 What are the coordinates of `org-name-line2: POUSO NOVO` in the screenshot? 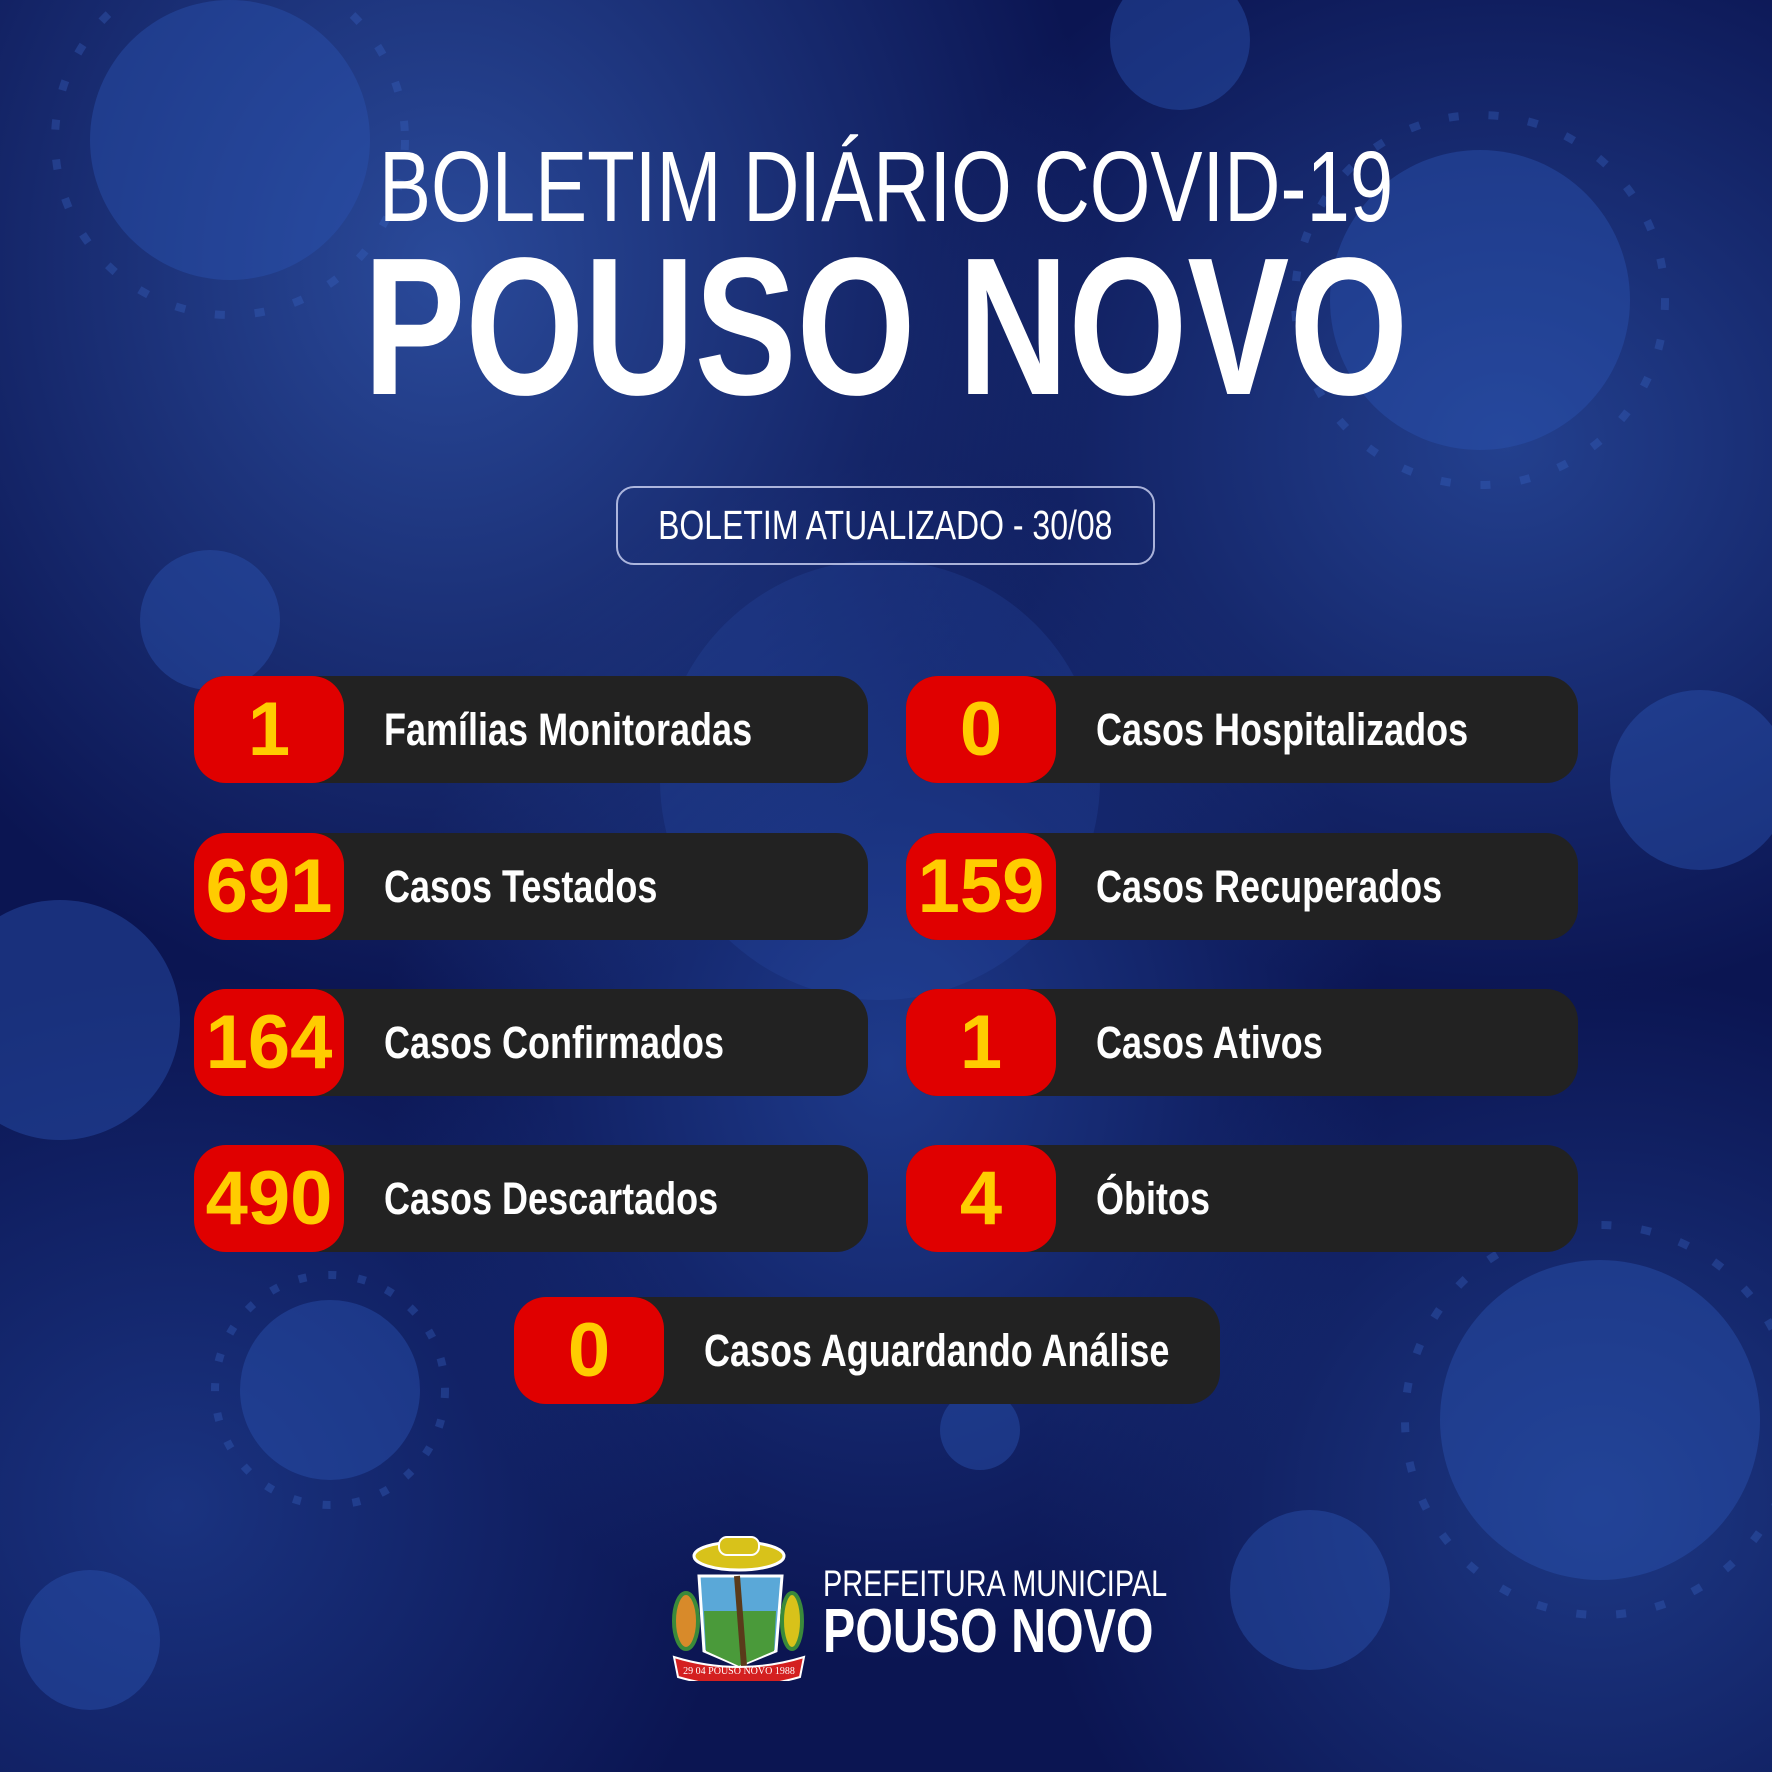 It's located at (1035, 1631).